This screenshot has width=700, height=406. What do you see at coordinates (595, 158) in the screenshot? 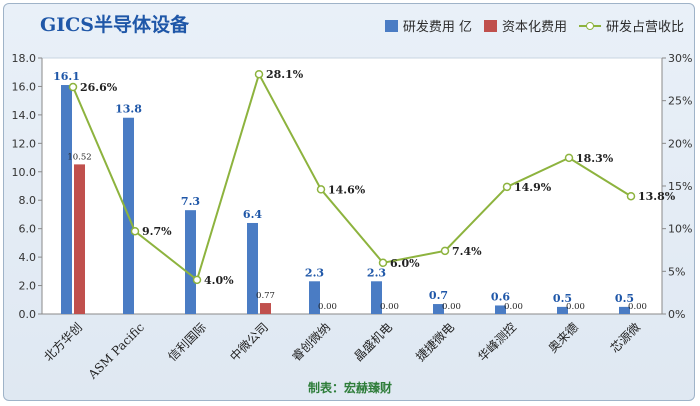
I see `point-label-rd-ratio: 18.3%` at bounding box center [595, 158].